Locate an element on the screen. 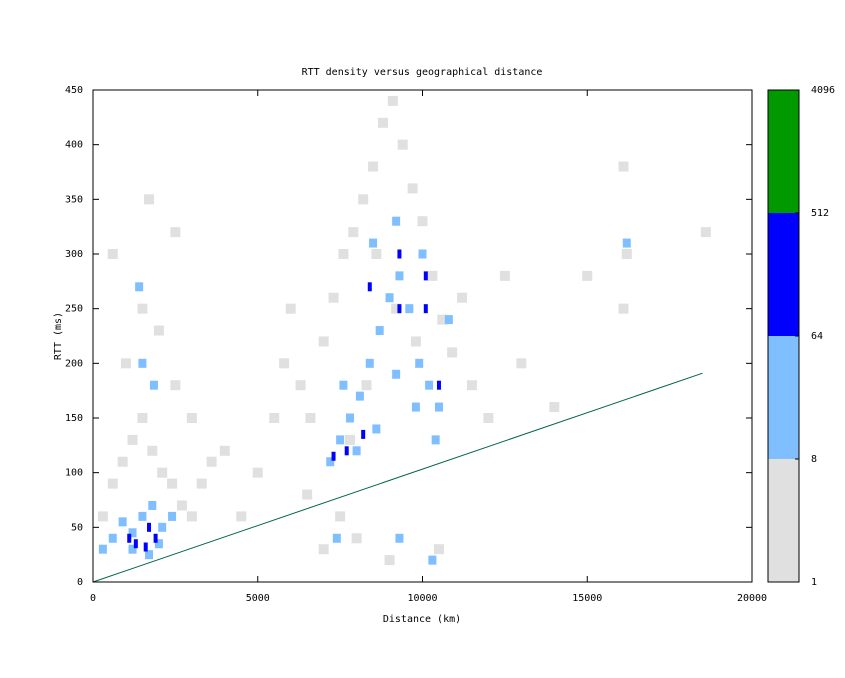 This screenshot has width=845, height=678. chart-title: RTT density versus geographical distance is located at coordinates (422, 72).